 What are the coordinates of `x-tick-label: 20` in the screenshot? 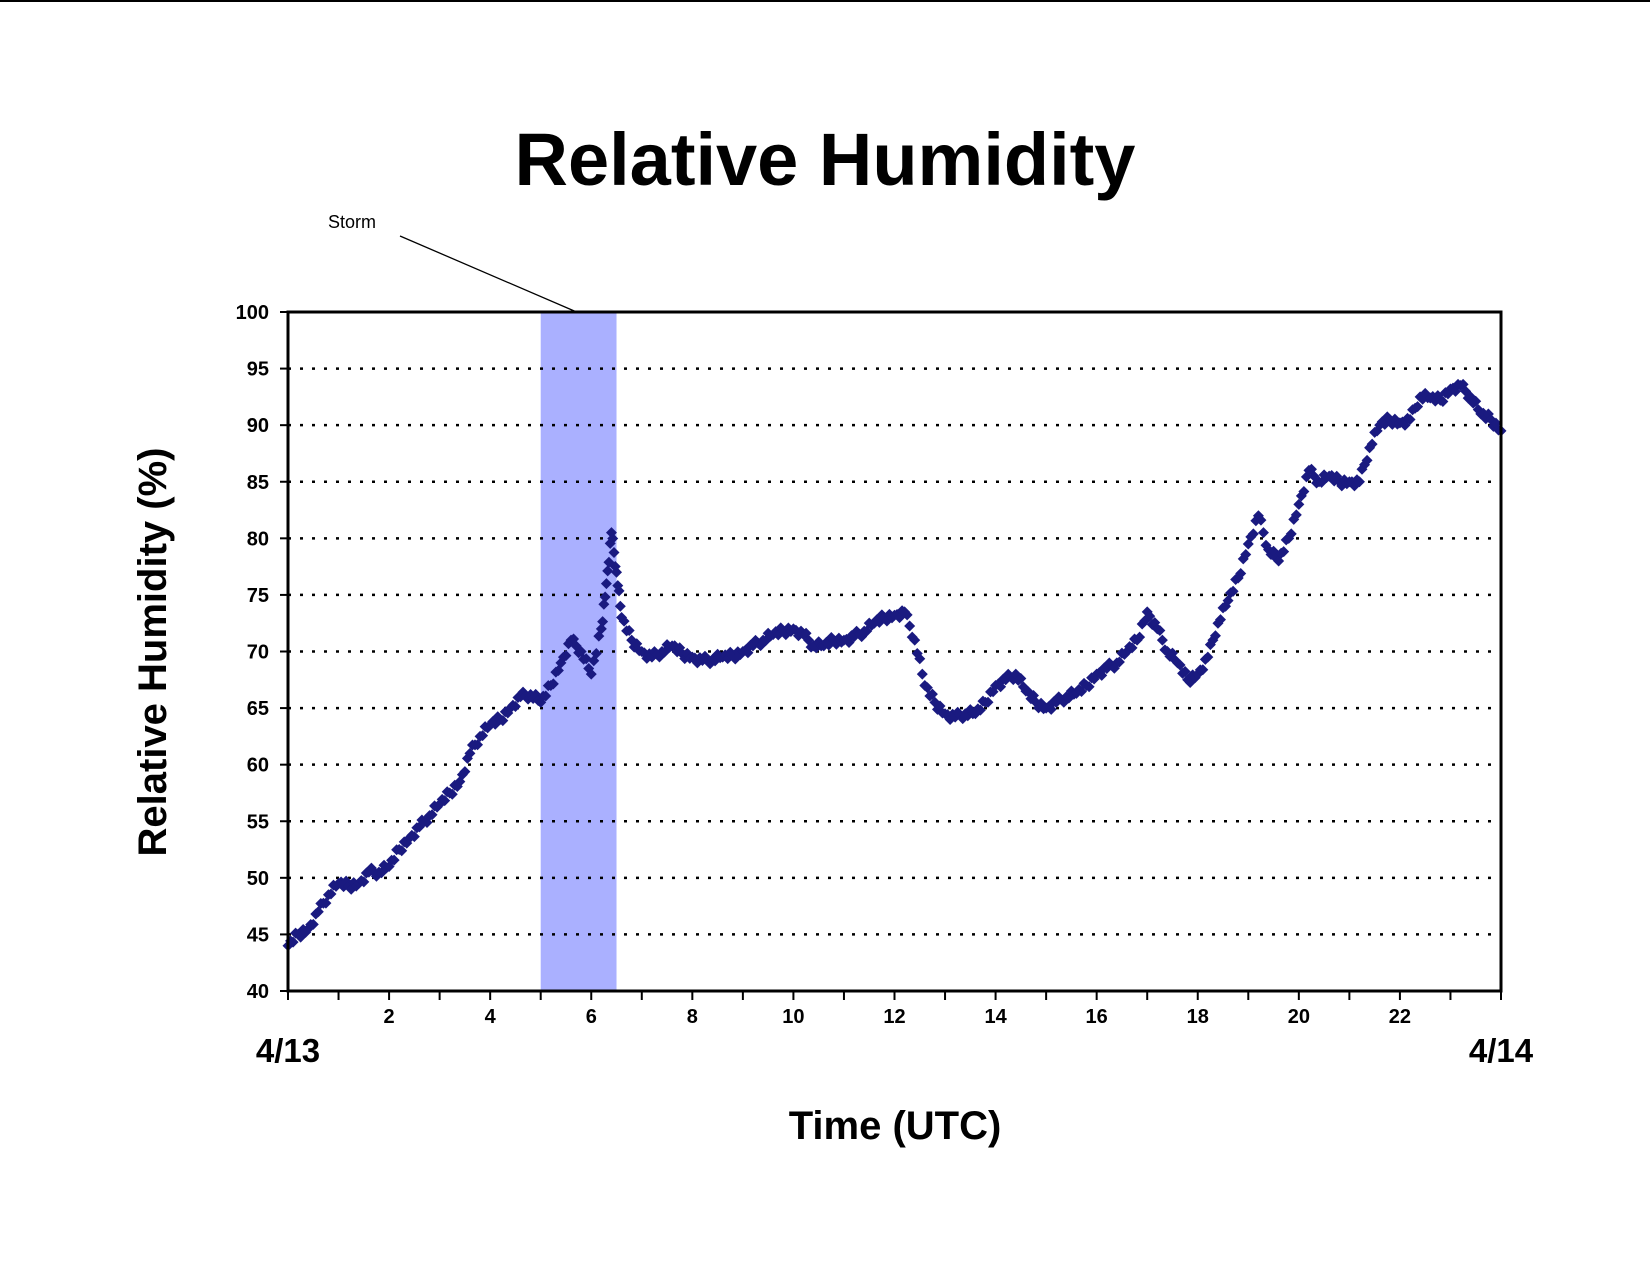 It's located at (1299, 1017).